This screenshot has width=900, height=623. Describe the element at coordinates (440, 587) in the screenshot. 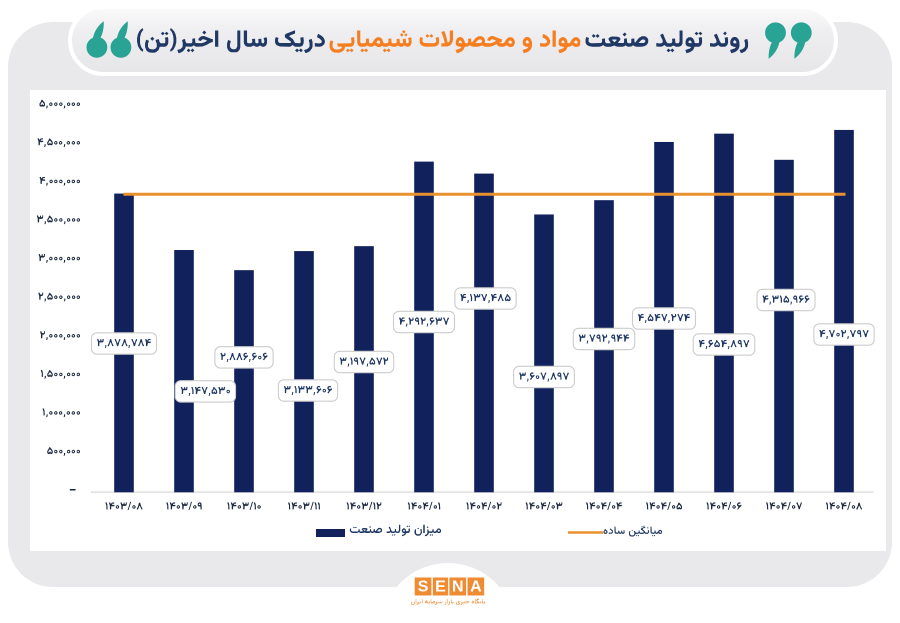

I see `svg-text: E` at that location.